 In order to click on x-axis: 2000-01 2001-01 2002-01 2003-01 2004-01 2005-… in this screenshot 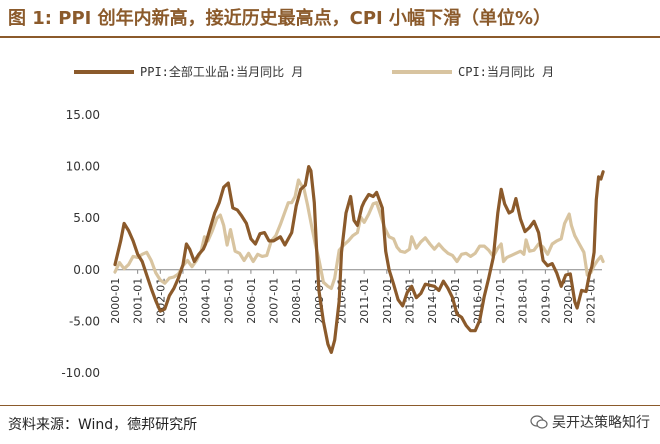, I will do `click(355, 296)`.